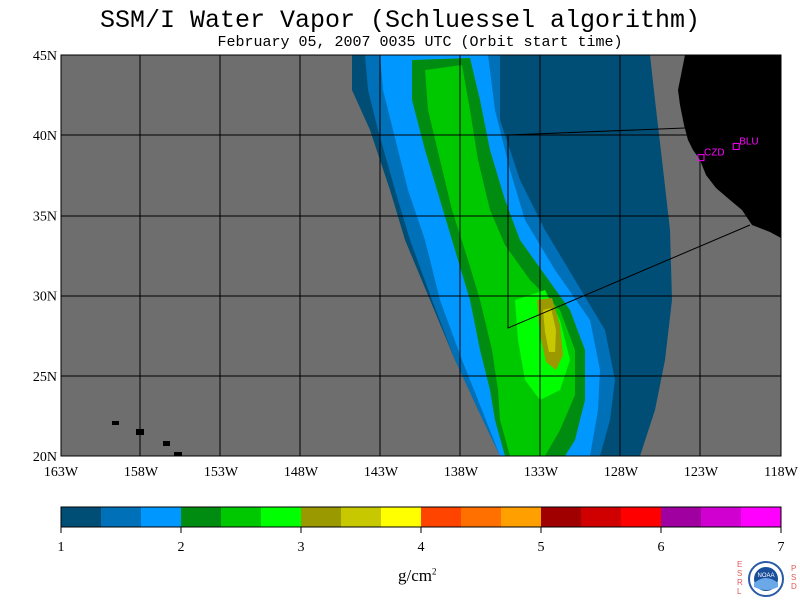  What do you see at coordinates (421, 547) in the screenshot?
I see `colorbar-tick-label: 4` at bounding box center [421, 547].